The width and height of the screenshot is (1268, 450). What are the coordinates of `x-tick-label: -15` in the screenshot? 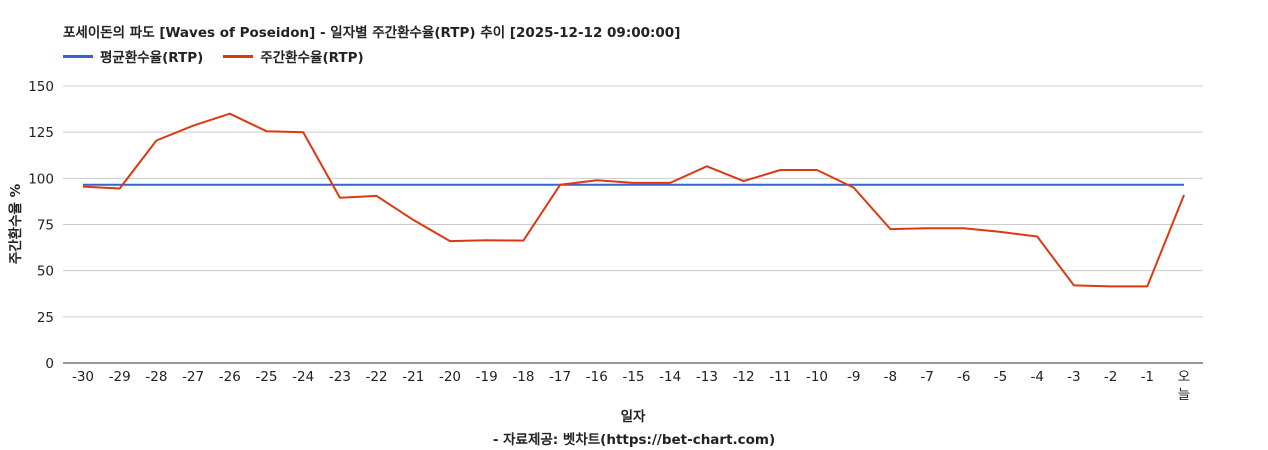 It's located at (633, 377).